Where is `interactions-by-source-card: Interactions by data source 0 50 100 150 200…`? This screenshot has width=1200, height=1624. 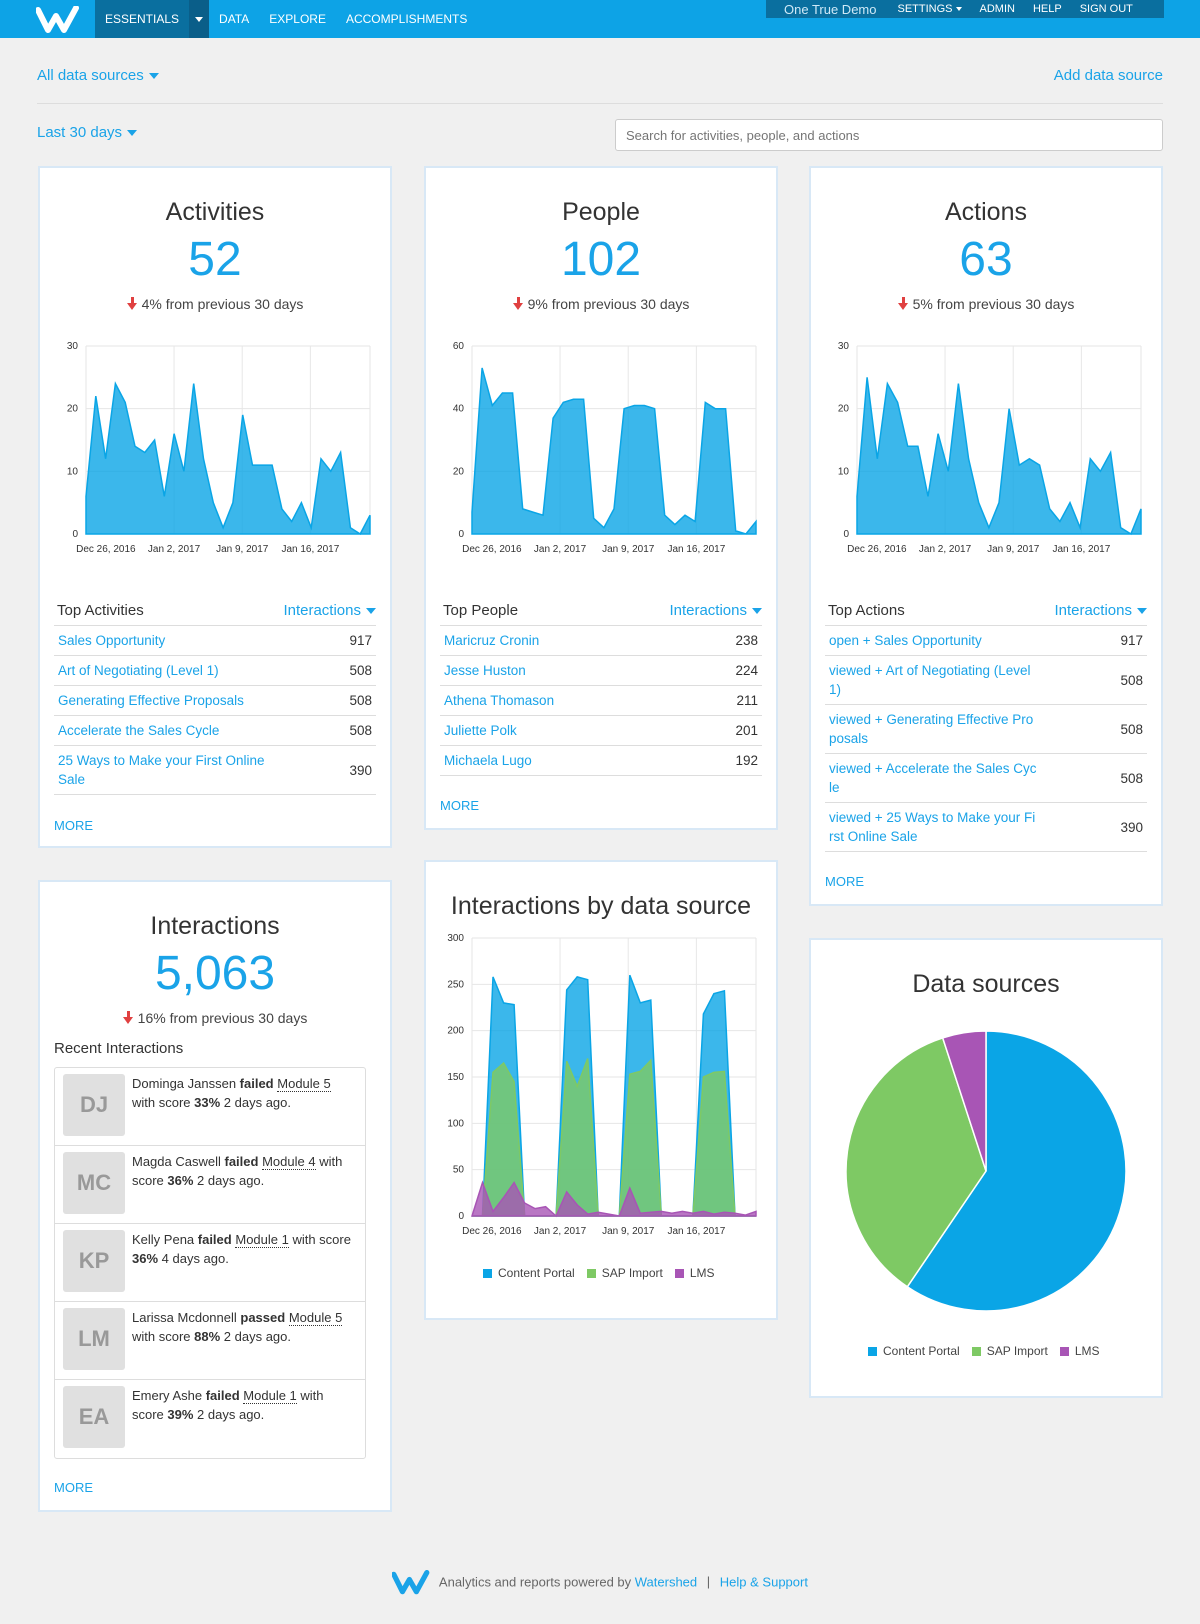 interactions-by-source-card: Interactions by data source 0 50 100 150 200… is located at coordinates (601, 1090).